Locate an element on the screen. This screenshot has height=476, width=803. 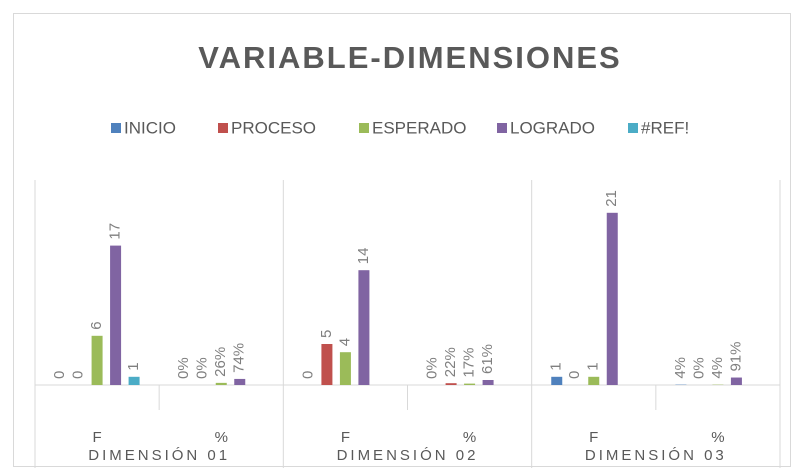
group-label: DIMENSIÓN 01 is located at coordinates (159, 455).